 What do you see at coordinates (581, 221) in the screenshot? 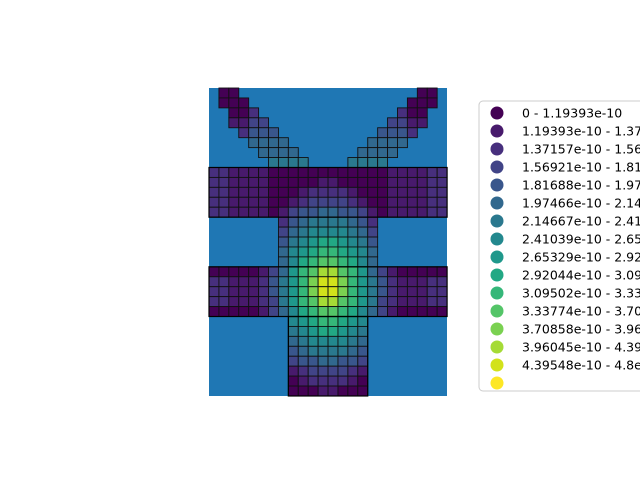
I see `legend-label: 2.14667e-10 - 2.41039e-10` at bounding box center [581, 221].